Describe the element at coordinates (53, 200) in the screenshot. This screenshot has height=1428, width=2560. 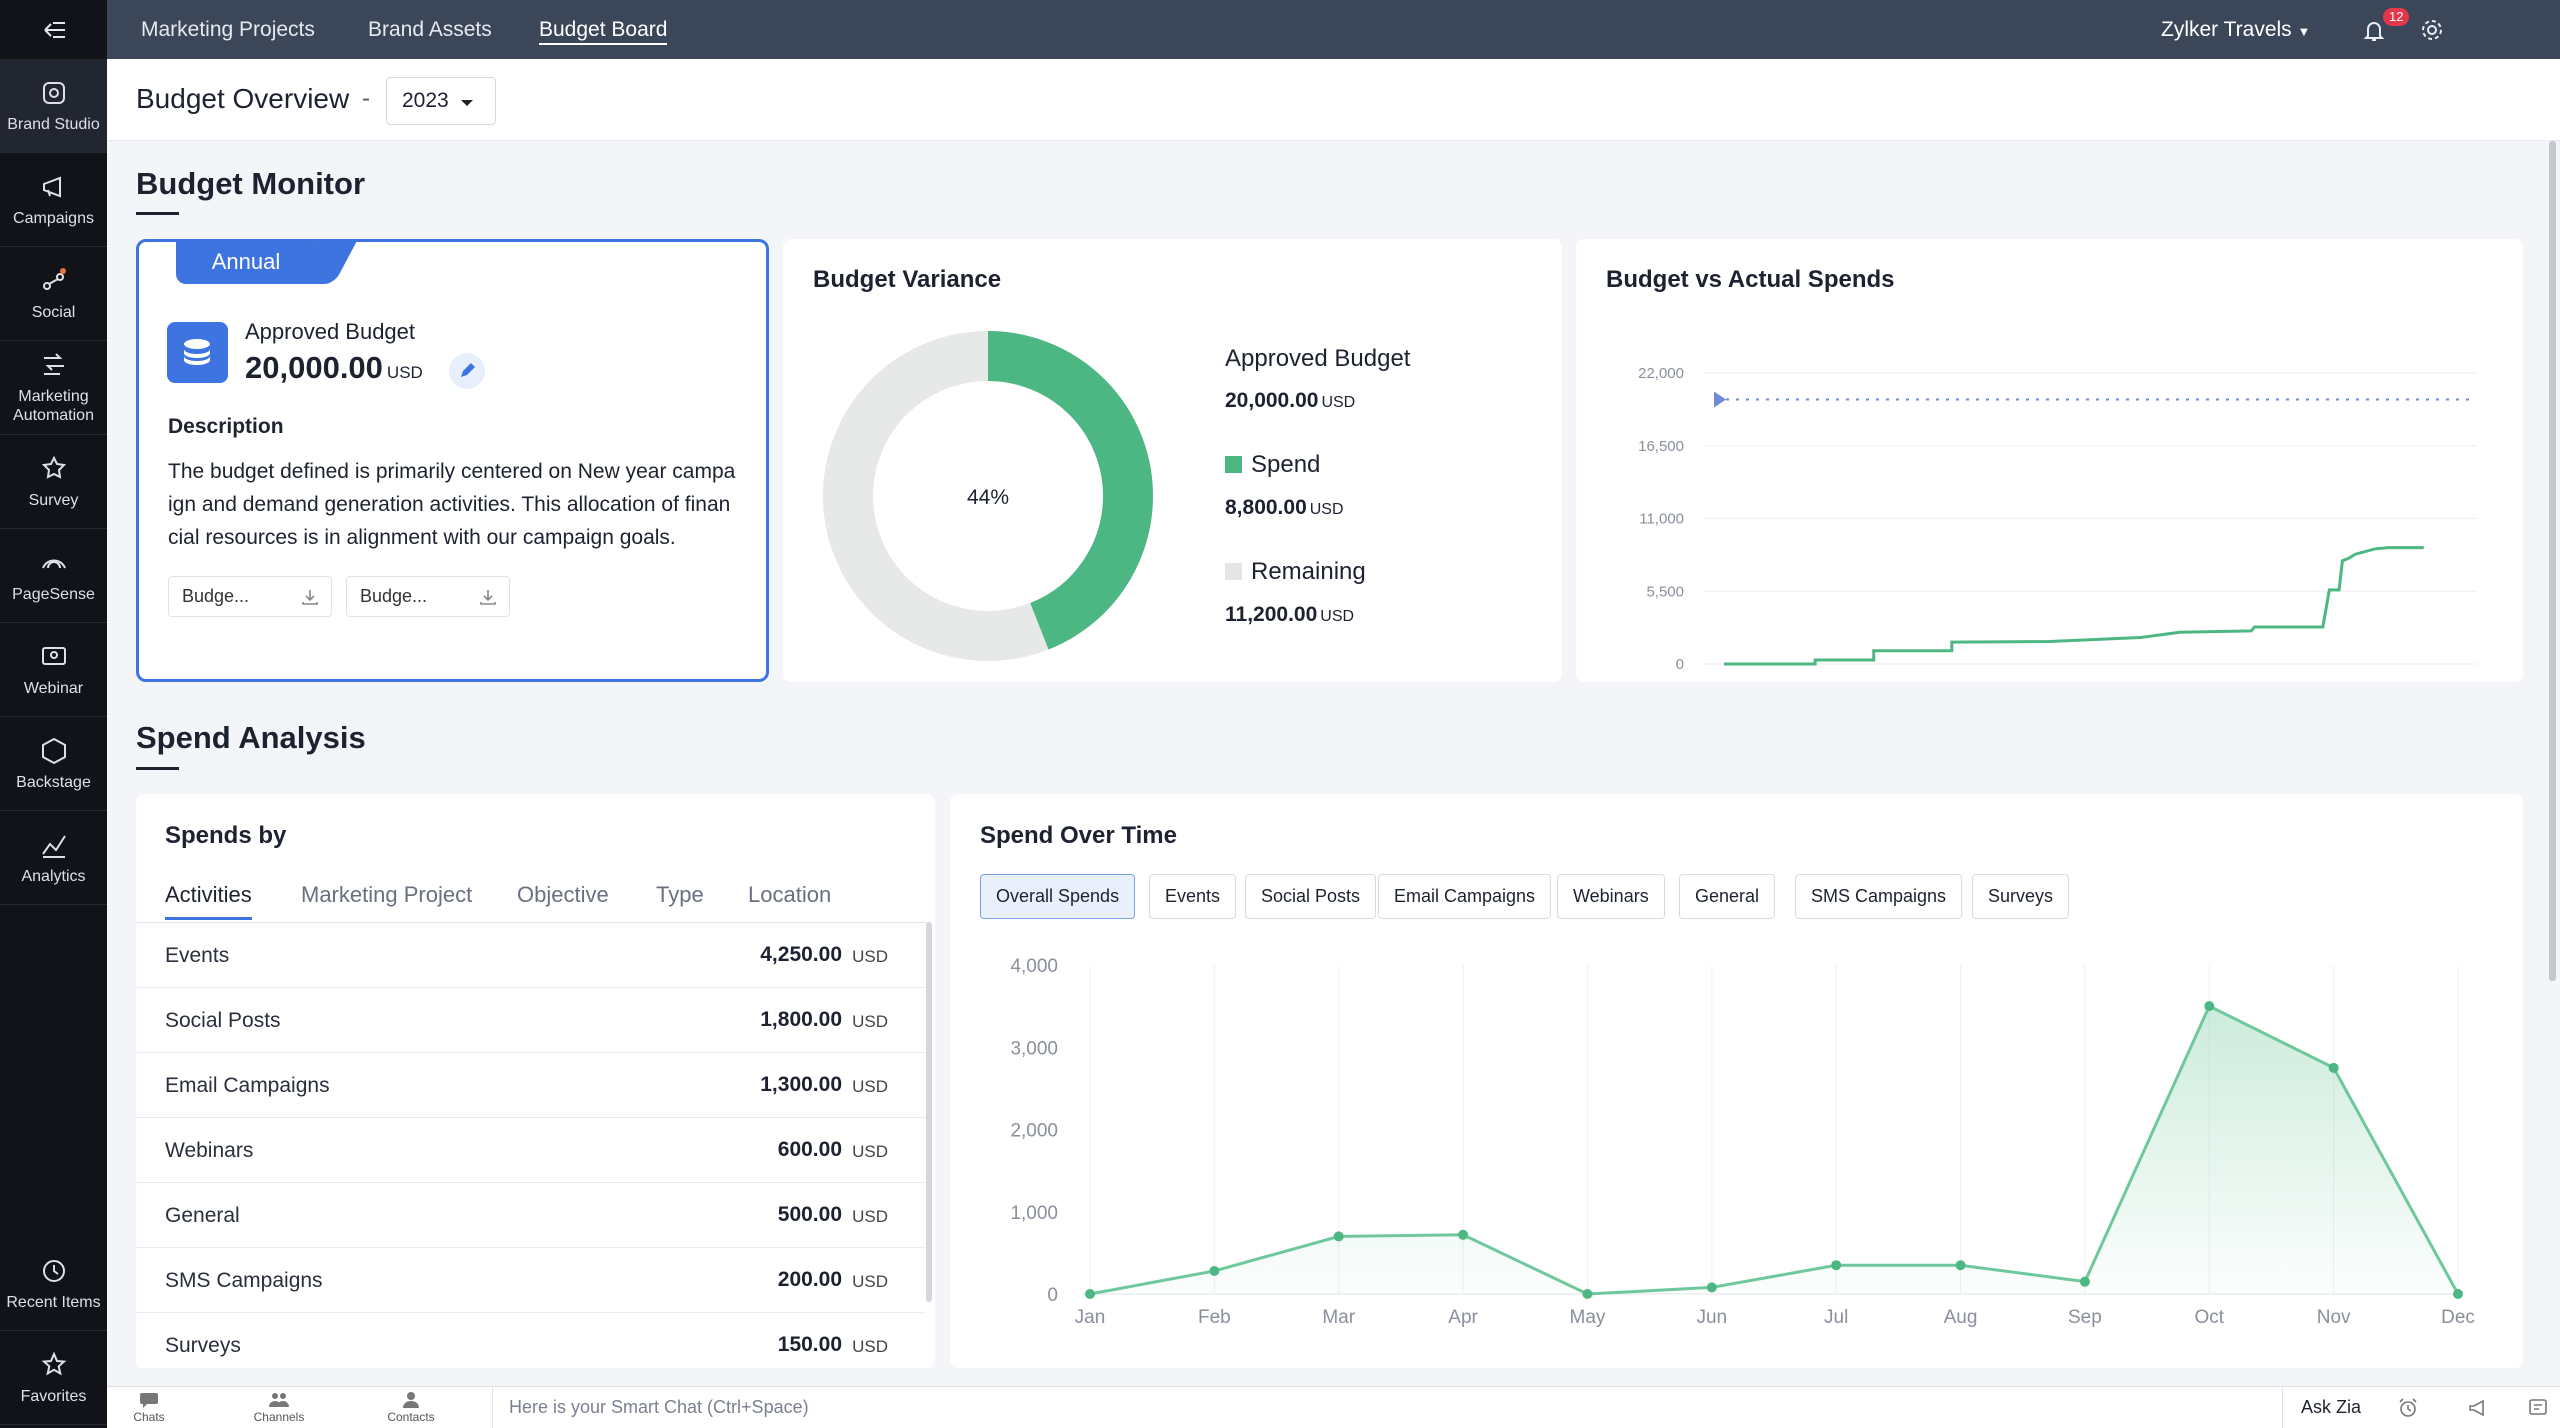
I see `sidebar-item-campaigns: Campaigns` at that location.